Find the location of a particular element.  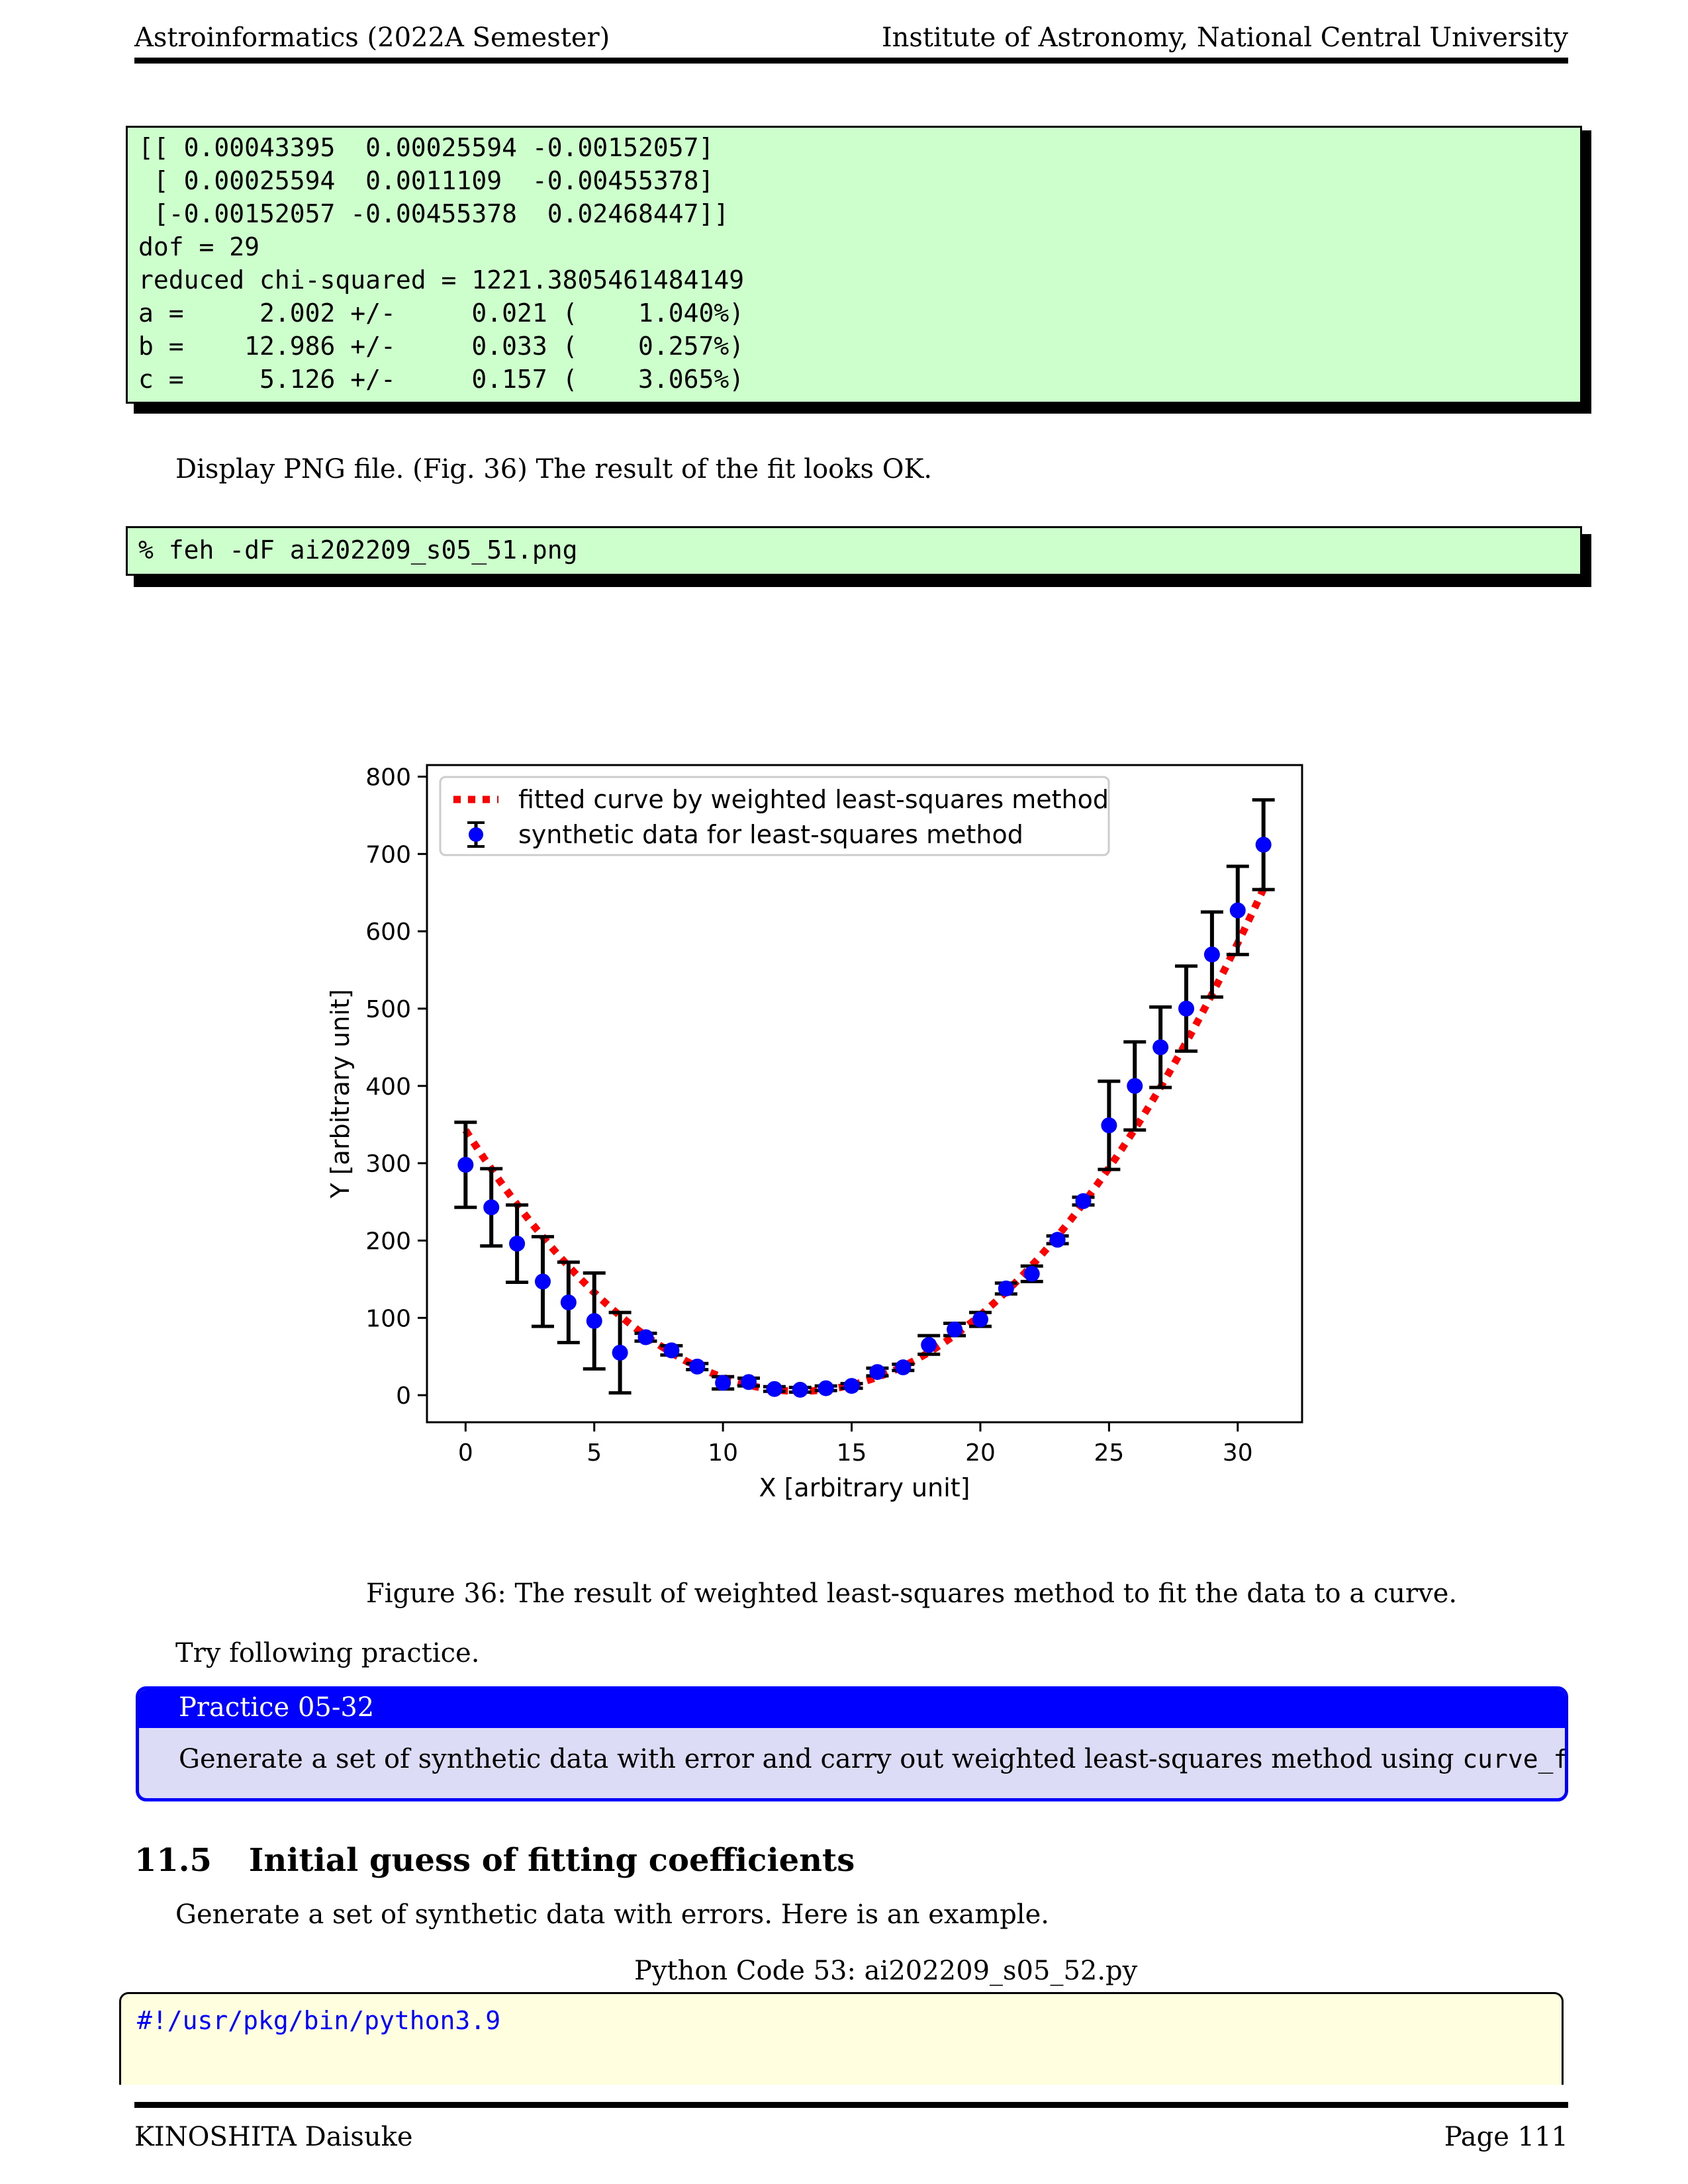

footer-rule is located at coordinates (851, 2105).